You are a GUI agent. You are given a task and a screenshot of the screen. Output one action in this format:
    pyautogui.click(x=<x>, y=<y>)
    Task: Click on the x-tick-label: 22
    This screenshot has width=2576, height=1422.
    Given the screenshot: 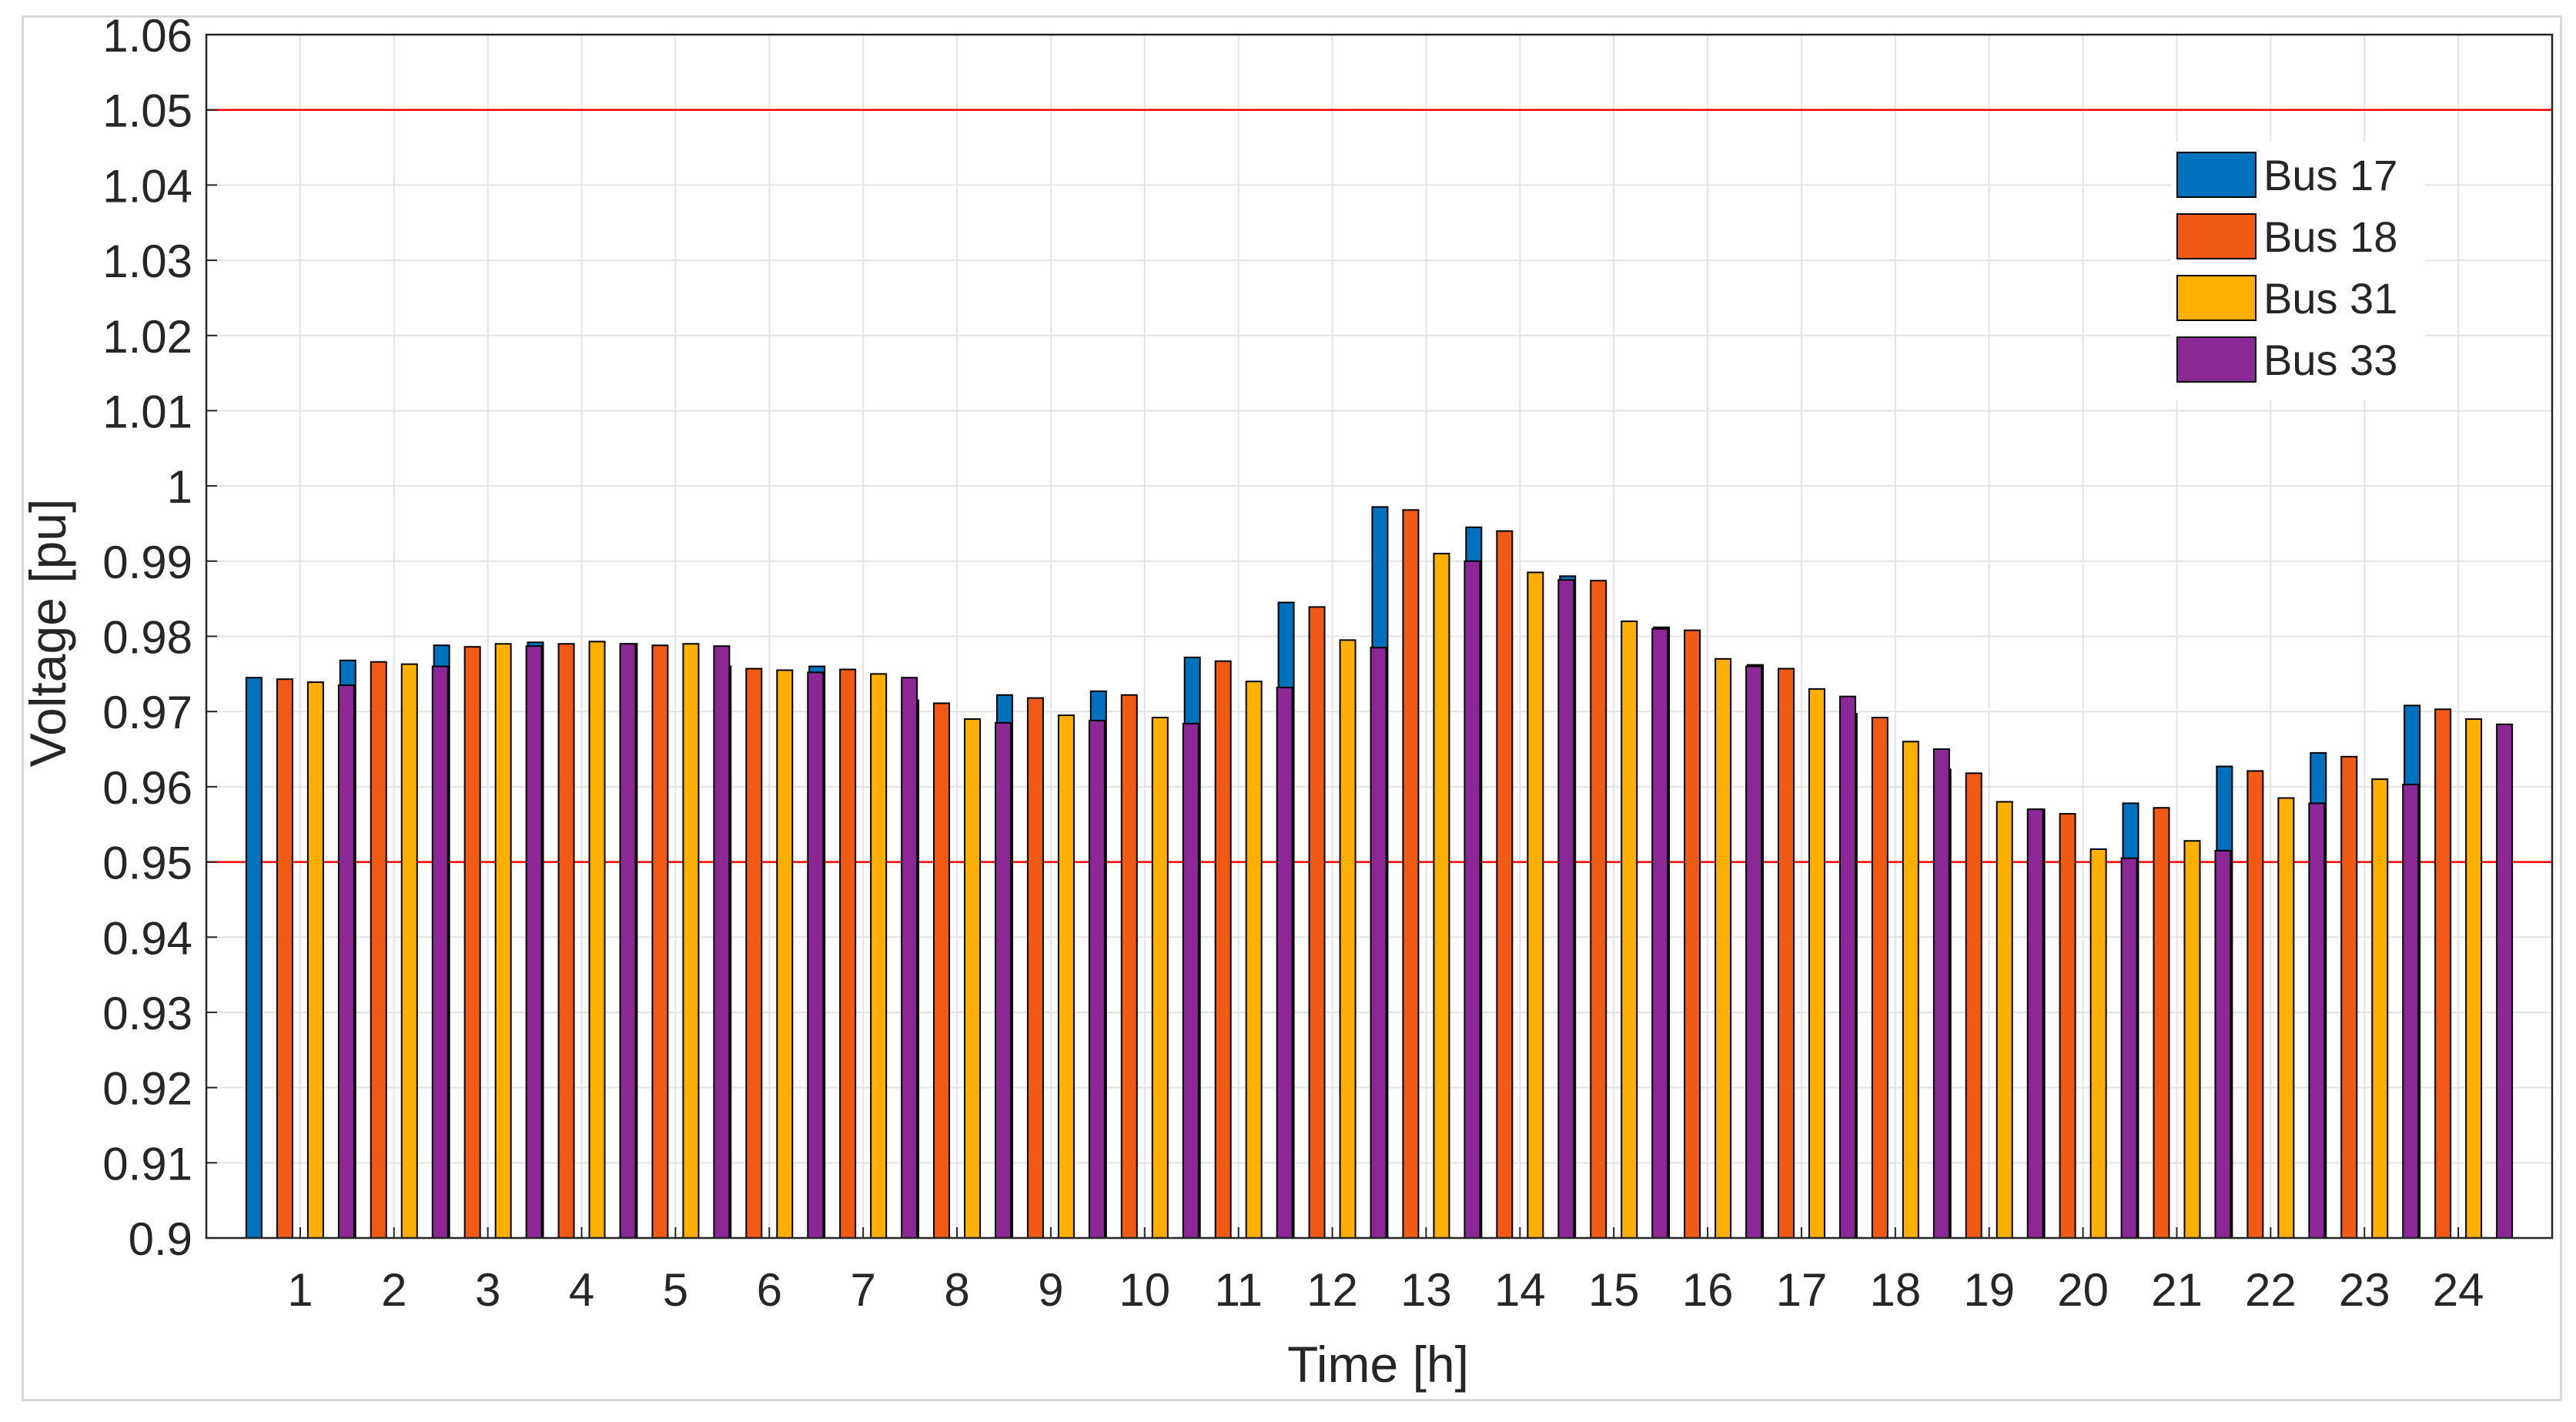 What is the action you would take?
    pyautogui.click(x=2271, y=1290)
    